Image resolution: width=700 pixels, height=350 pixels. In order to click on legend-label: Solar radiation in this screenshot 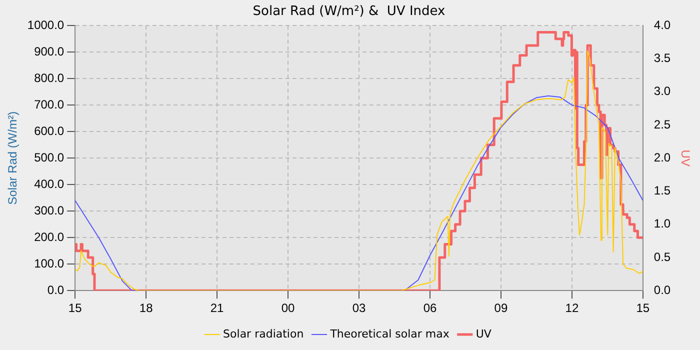, I will do `click(263, 333)`.